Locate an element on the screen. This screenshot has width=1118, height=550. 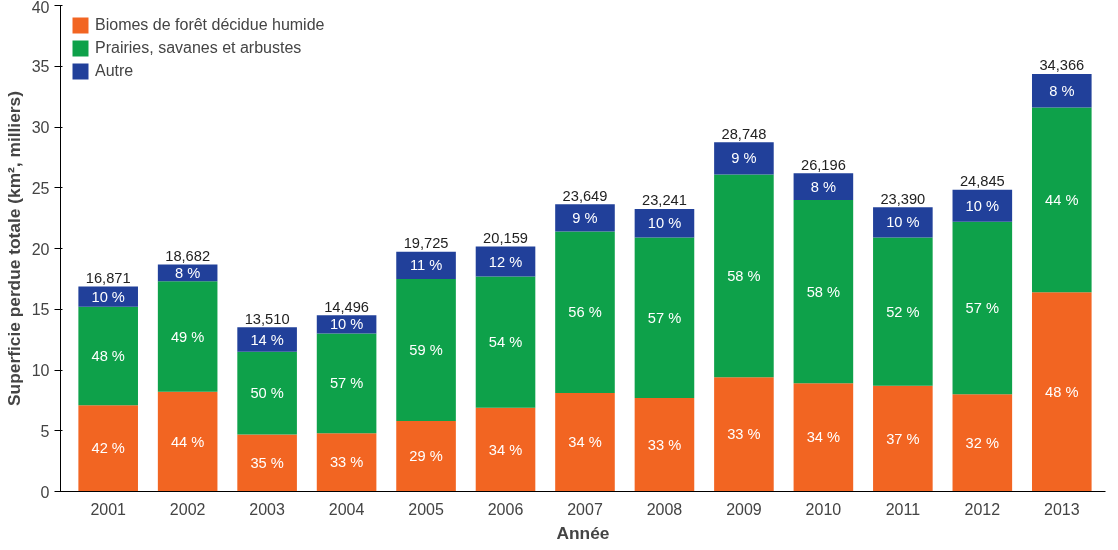
annotation: 54 % is located at coordinates (505, 342).